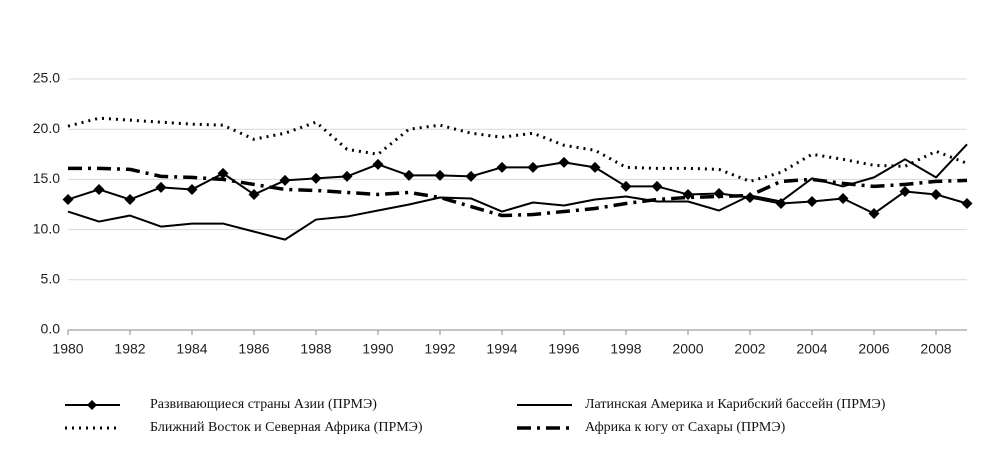  Describe the element at coordinates (687, 349) in the screenshot. I see `x-tick-label: 2000` at that location.